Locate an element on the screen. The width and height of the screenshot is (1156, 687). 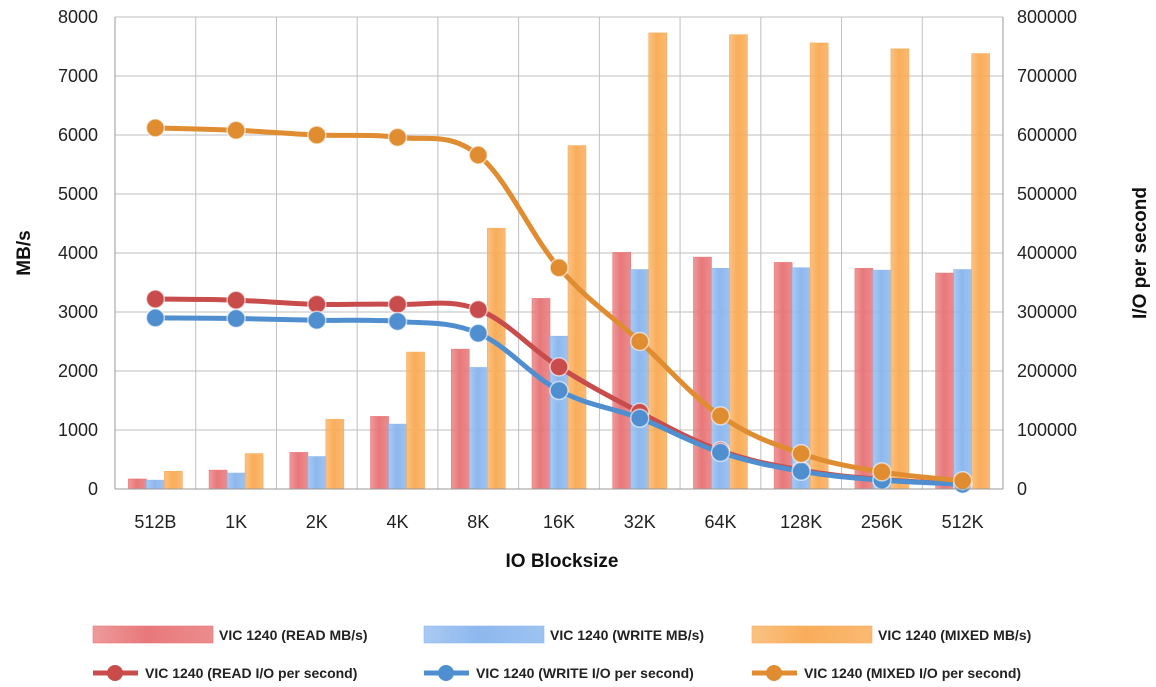
x-tick-label: 64K is located at coordinates (720, 522).